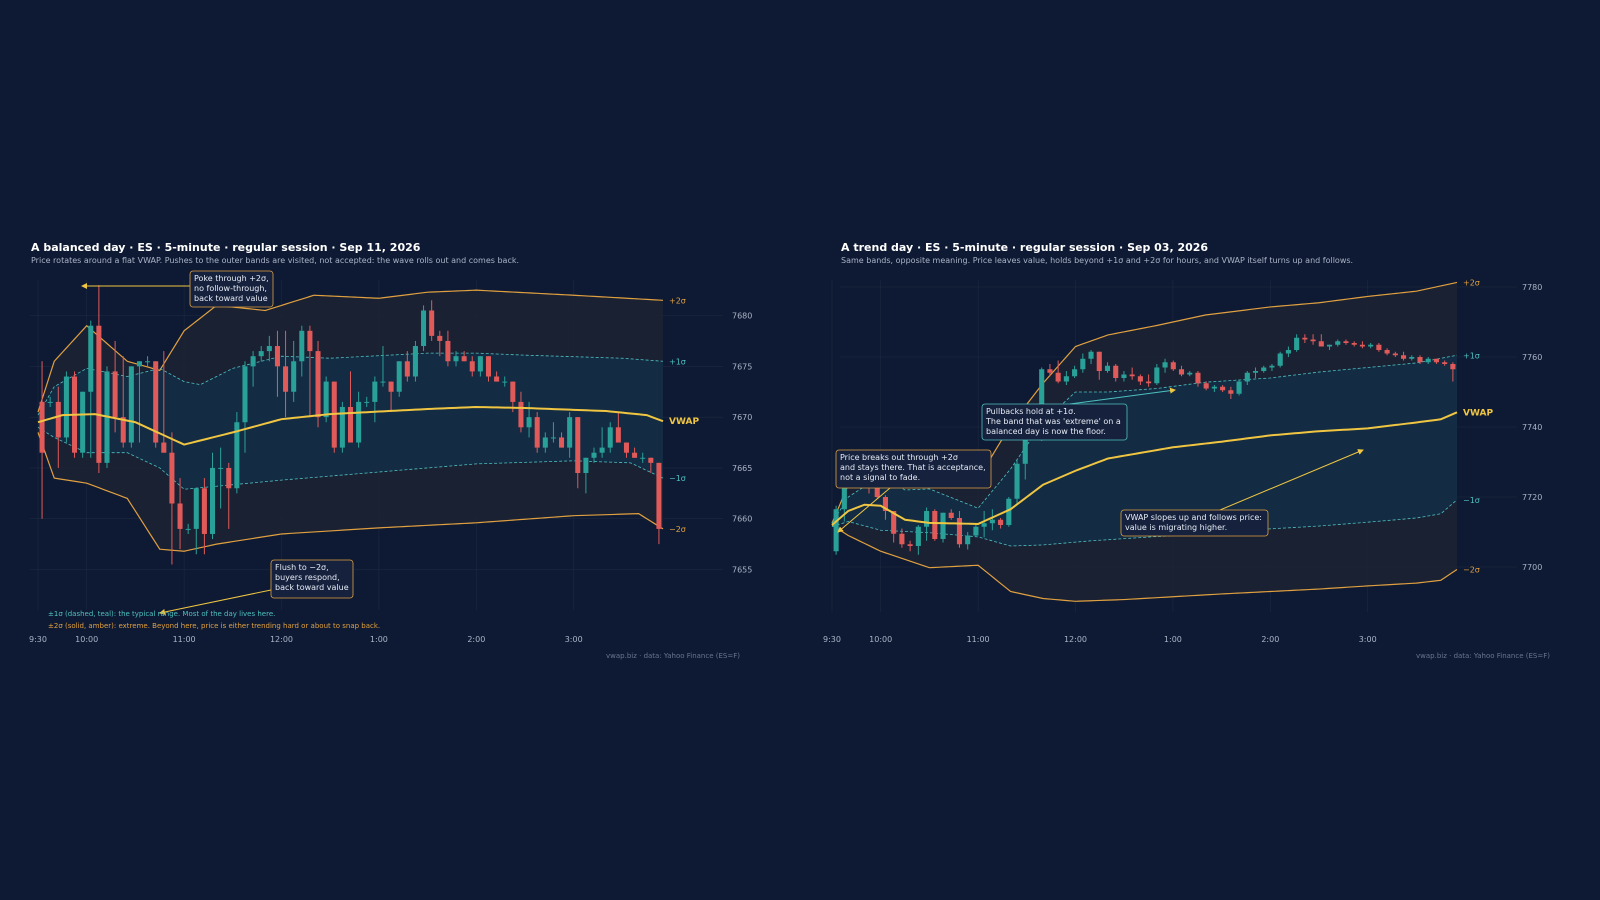 The height and width of the screenshot is (900, 1600). What do you see at coordinates (1471, 282) in the screenshot?
I see `plus-2-sigma-label: +2σ` at bounding box center [1471, 282].